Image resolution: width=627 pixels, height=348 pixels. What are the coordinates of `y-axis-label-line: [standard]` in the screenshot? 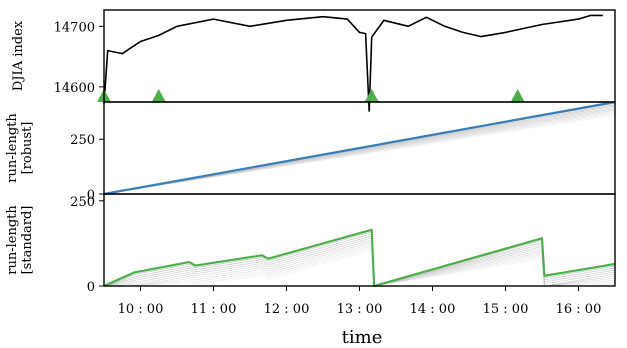 It's located at (27, 240).